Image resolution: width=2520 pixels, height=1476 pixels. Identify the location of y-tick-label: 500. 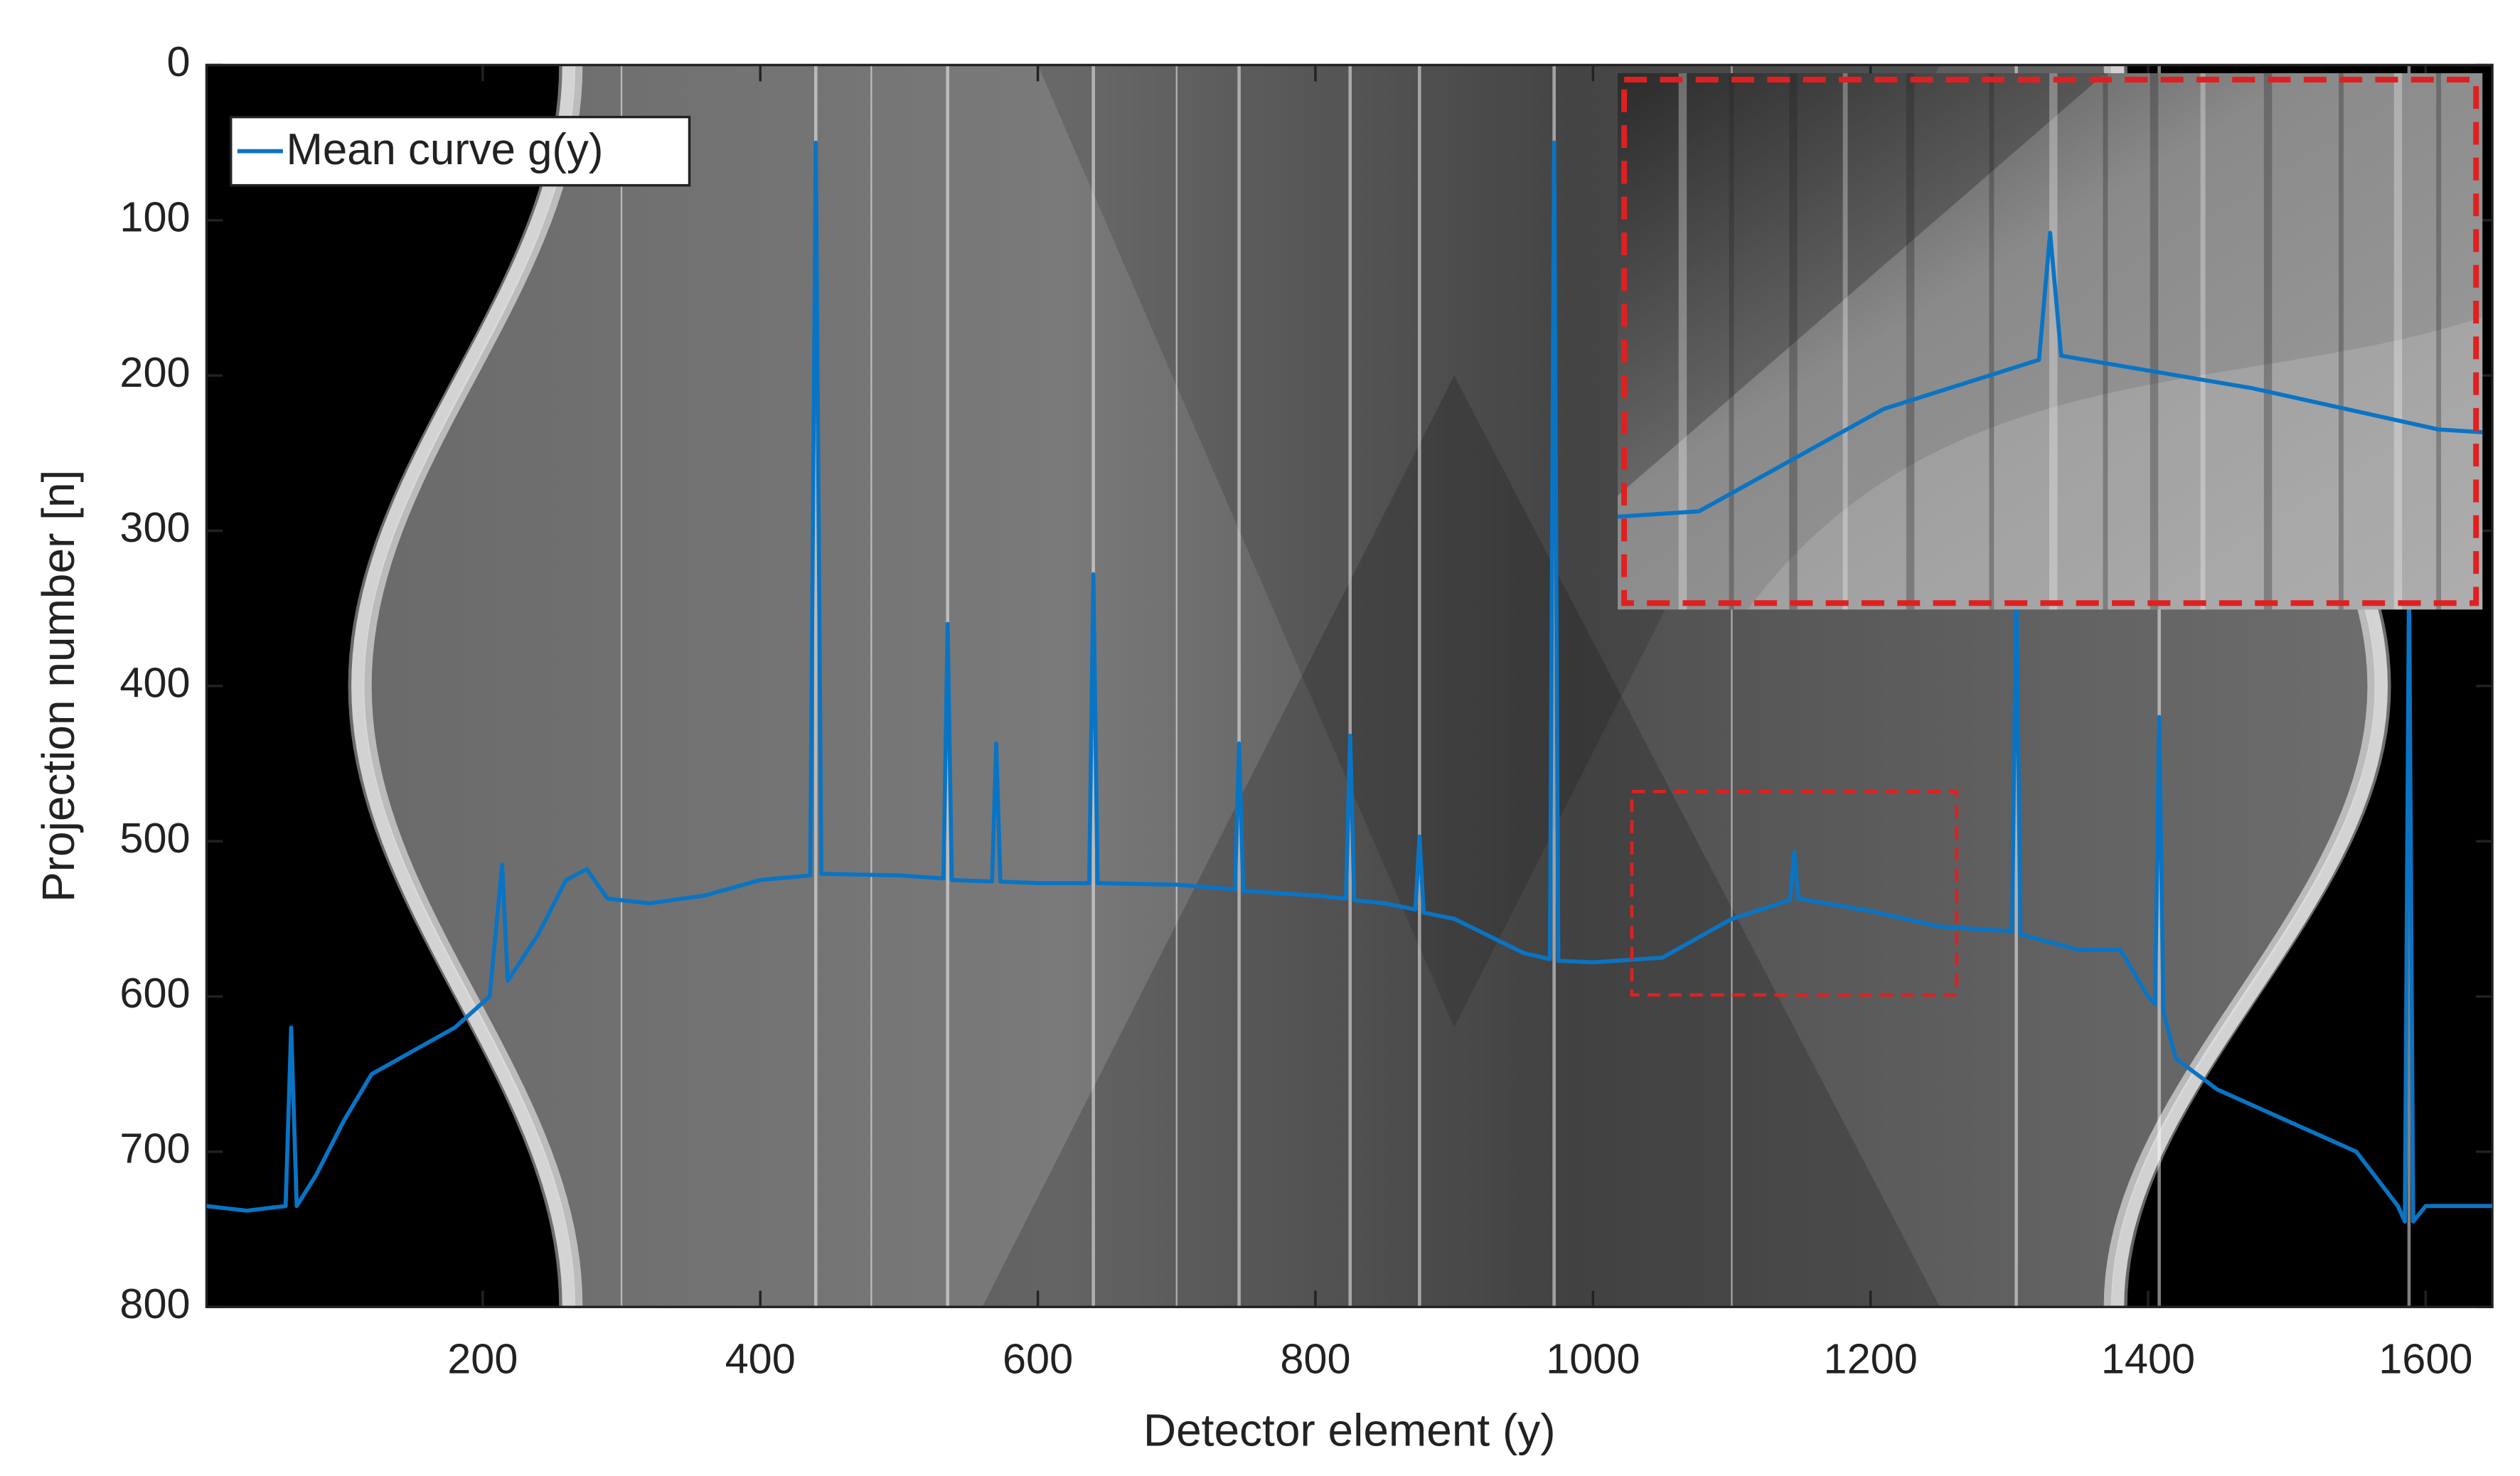
(154, 838).